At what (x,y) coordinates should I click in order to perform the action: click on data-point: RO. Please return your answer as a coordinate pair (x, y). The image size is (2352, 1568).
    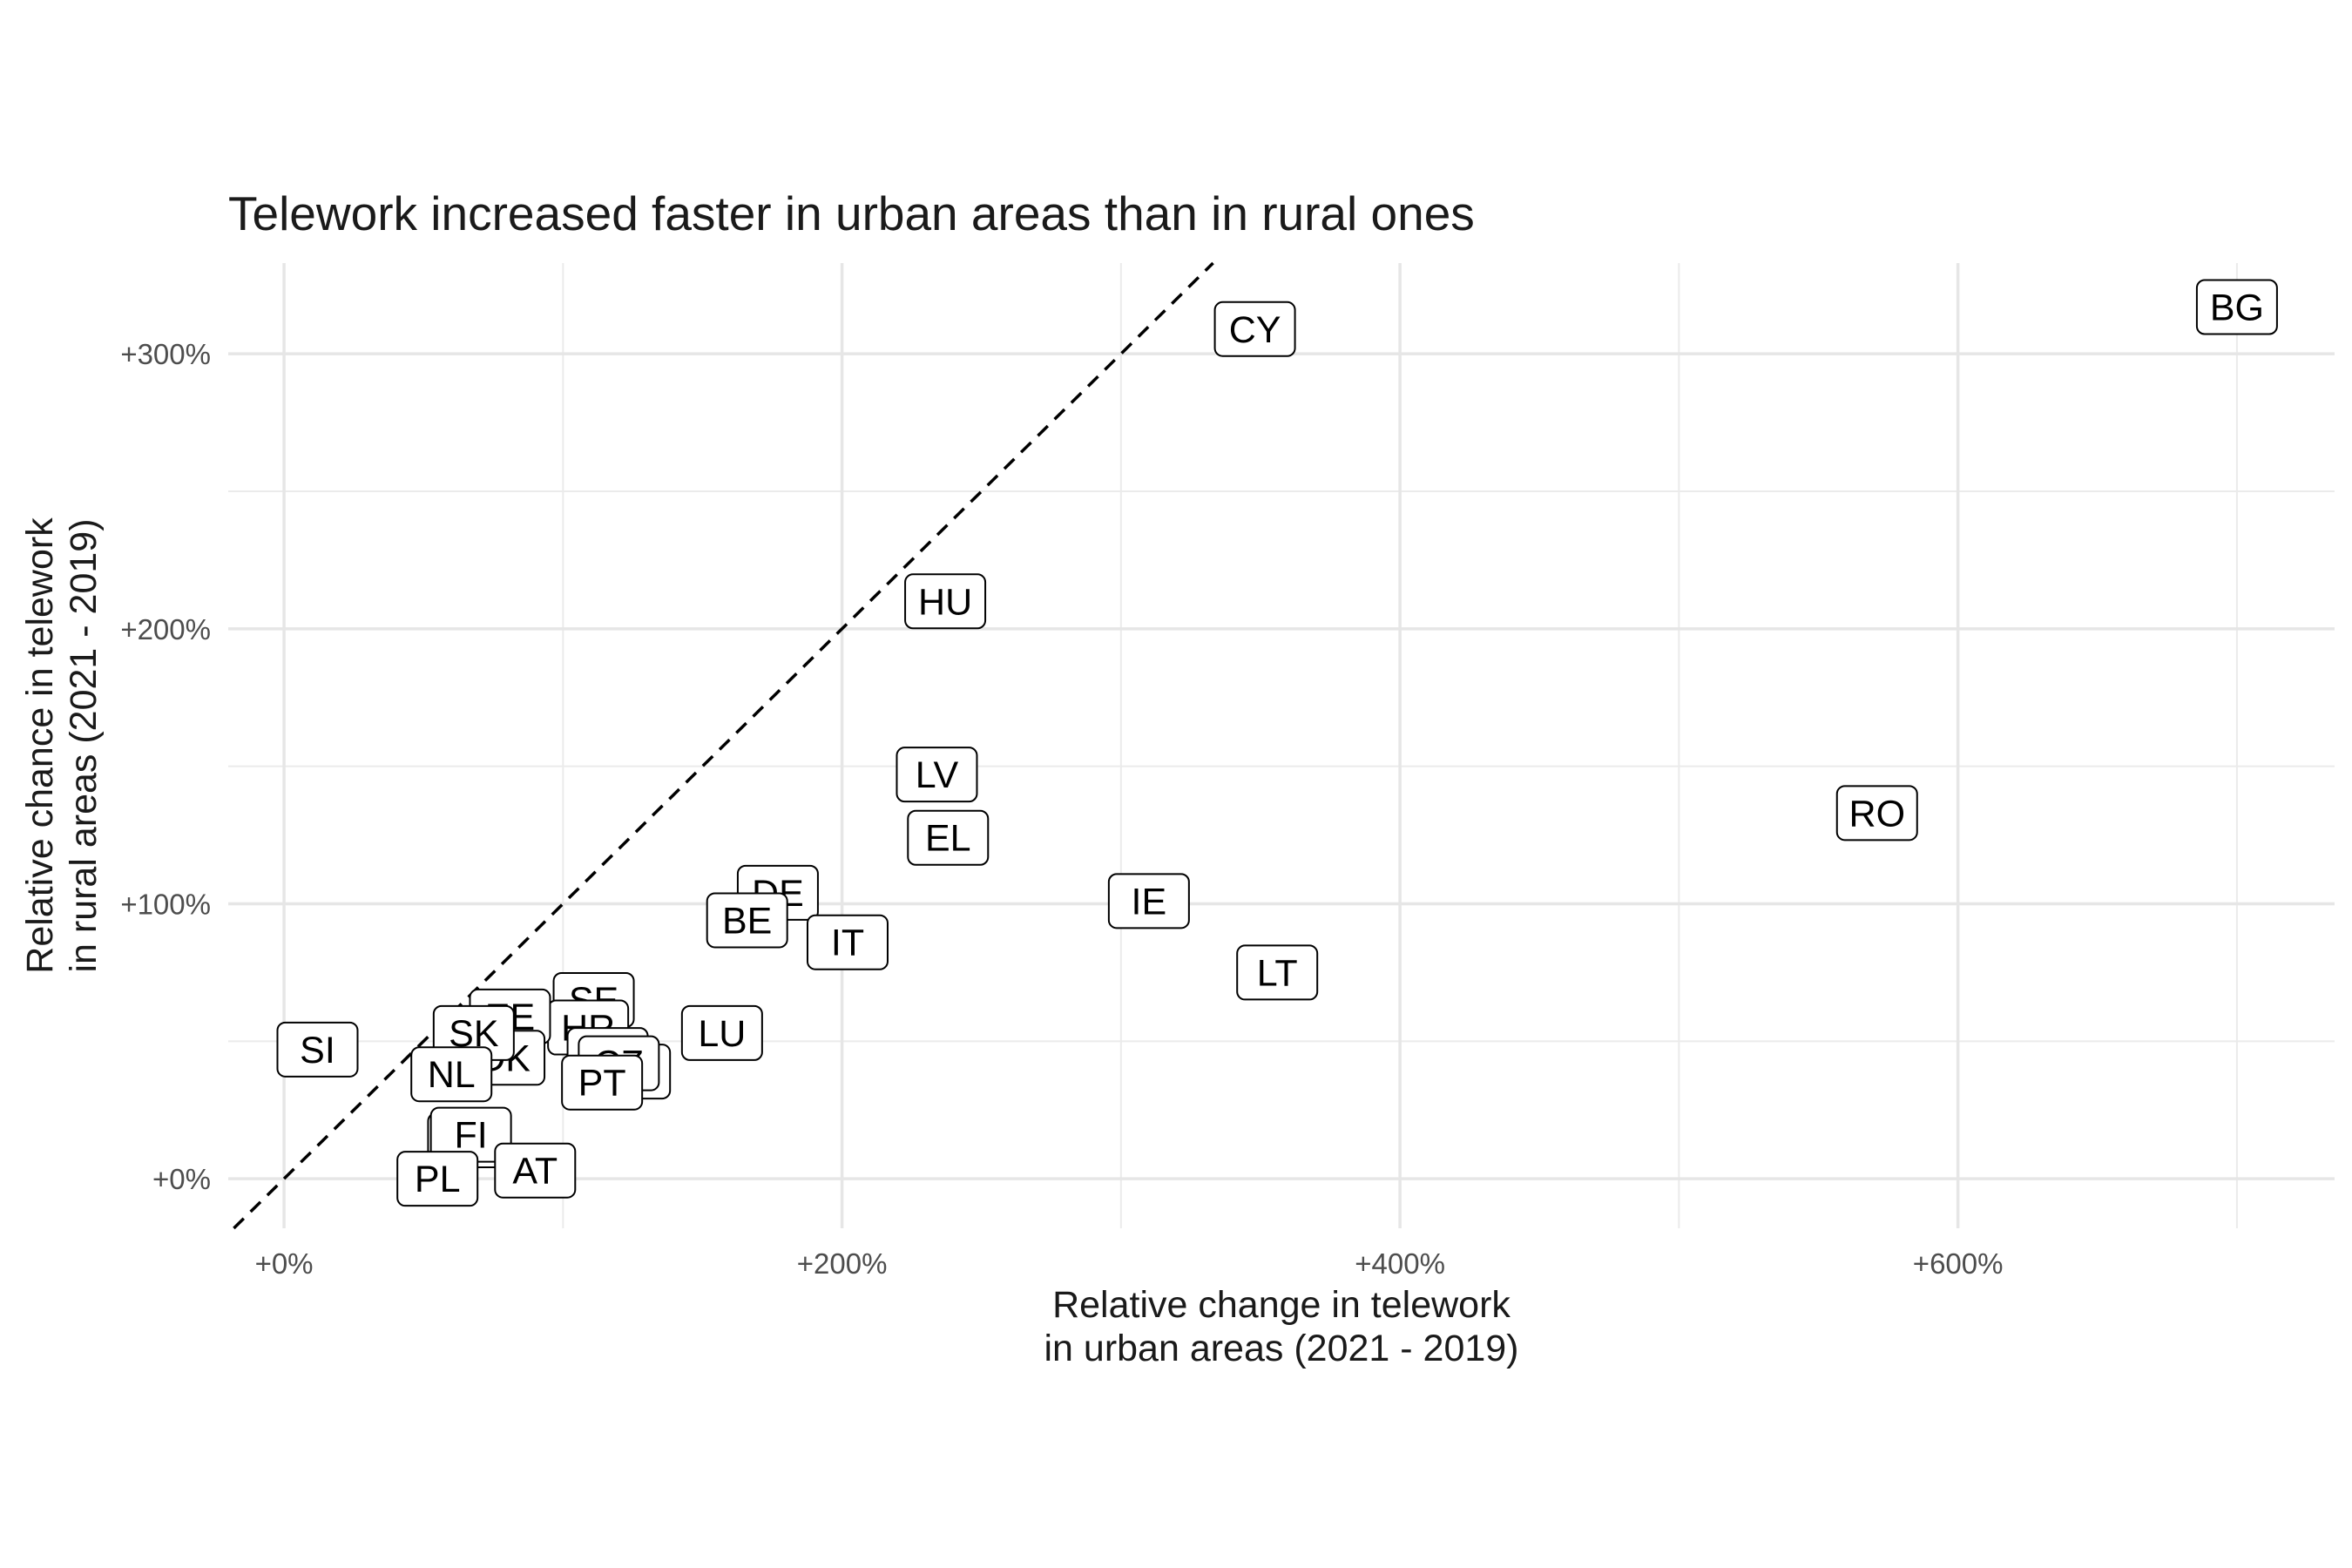
    Looking at the image, I should click on (1876, 813).